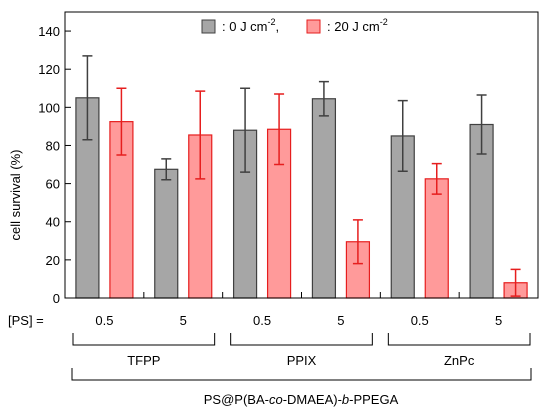 This screenshot has height=412, width=550. I want to click on legend-label-0-j-base: : 0 J cm, so click(245, 26).